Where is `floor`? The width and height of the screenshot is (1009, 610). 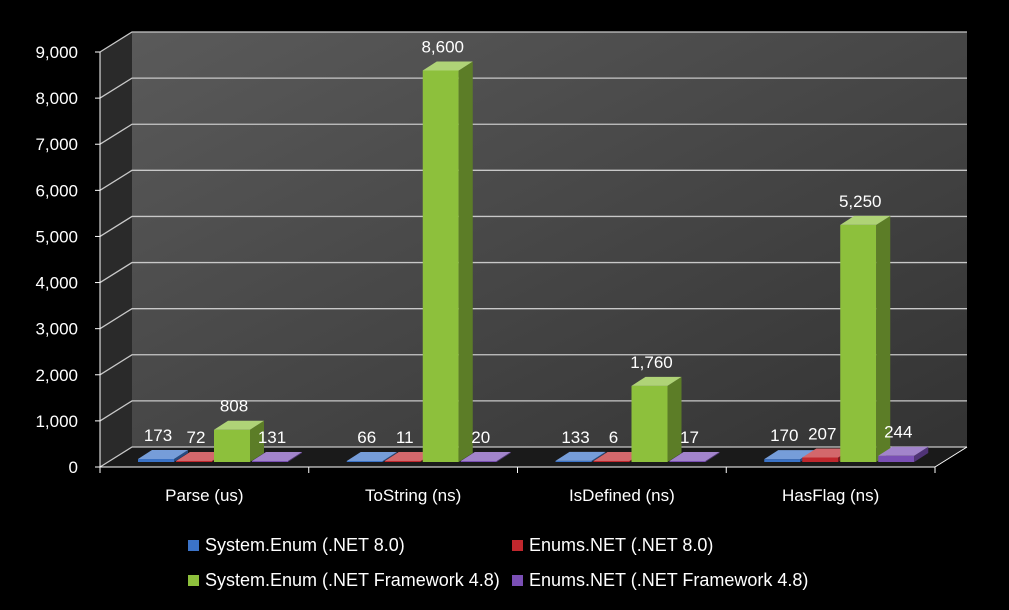
floor is located at coordinates (533, 457).